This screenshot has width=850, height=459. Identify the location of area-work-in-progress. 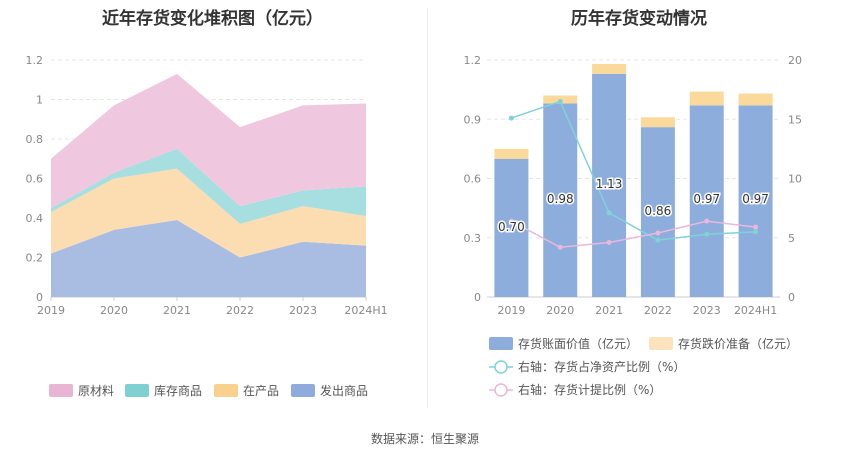
(208, 213).